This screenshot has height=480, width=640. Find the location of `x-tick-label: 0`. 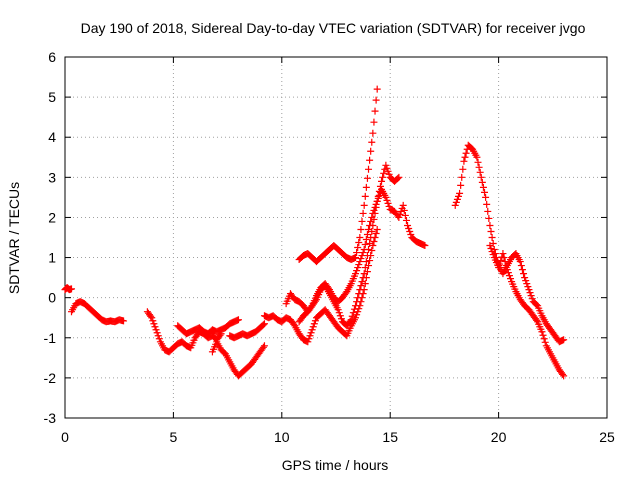

x-tick-label: 0 is located at coordinates (65, 437).